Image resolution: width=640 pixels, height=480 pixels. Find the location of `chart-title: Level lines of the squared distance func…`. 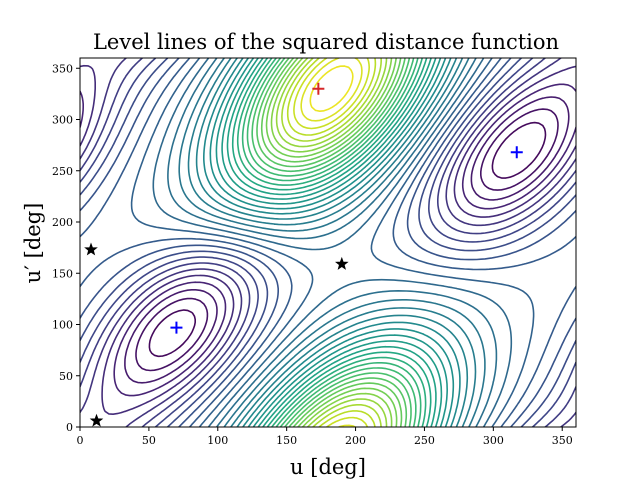

chart-title: Level lines of the squared distance func… is located at coordinates (326, 42).